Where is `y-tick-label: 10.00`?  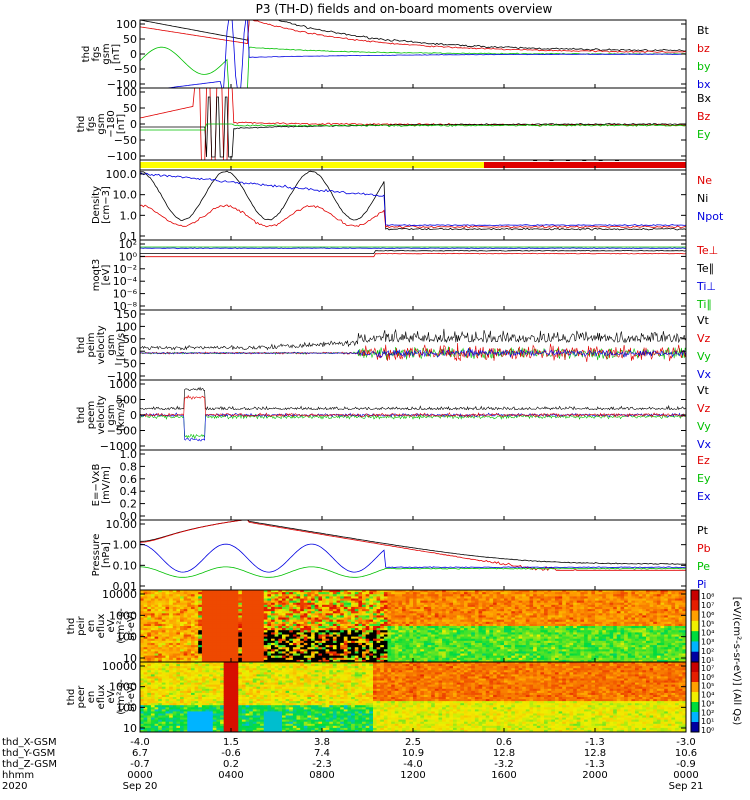 y-tick-label: 10.00 is located at coordinates (122, 524).